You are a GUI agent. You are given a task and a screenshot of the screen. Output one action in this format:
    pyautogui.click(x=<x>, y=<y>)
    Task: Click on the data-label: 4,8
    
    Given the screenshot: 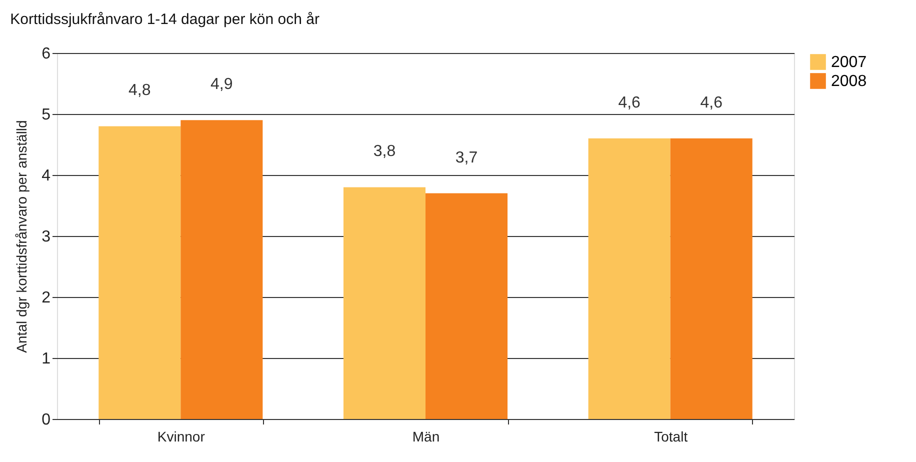 What is the action you would take?
    pyautogui.click(x=139, y=91)
    